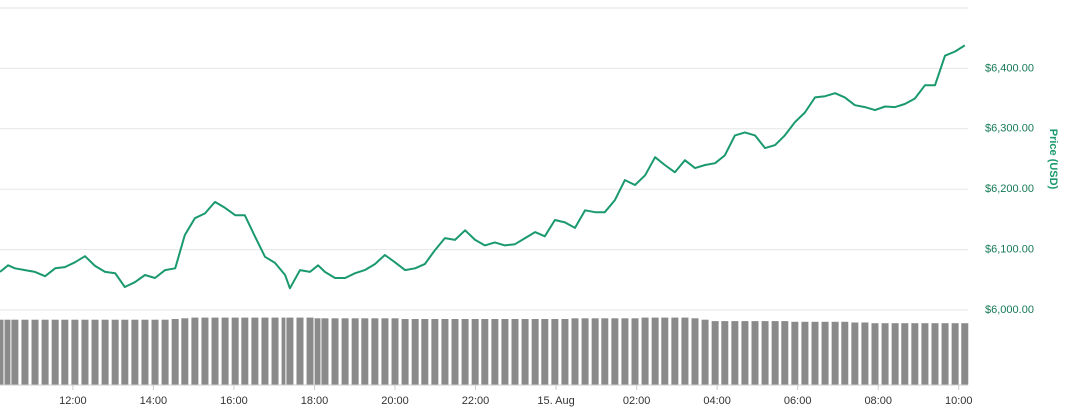  Describe the element at coordinates (798, 401) in the screenshot. I see `x-tick-label: 06:00` at that location.